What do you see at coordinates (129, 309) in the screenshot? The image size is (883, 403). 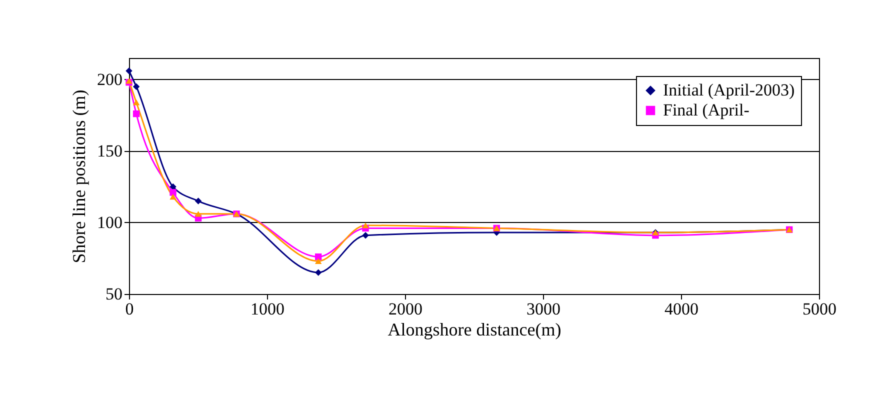 I see `x-tick-label: 0` at bounding box center [129, 309].